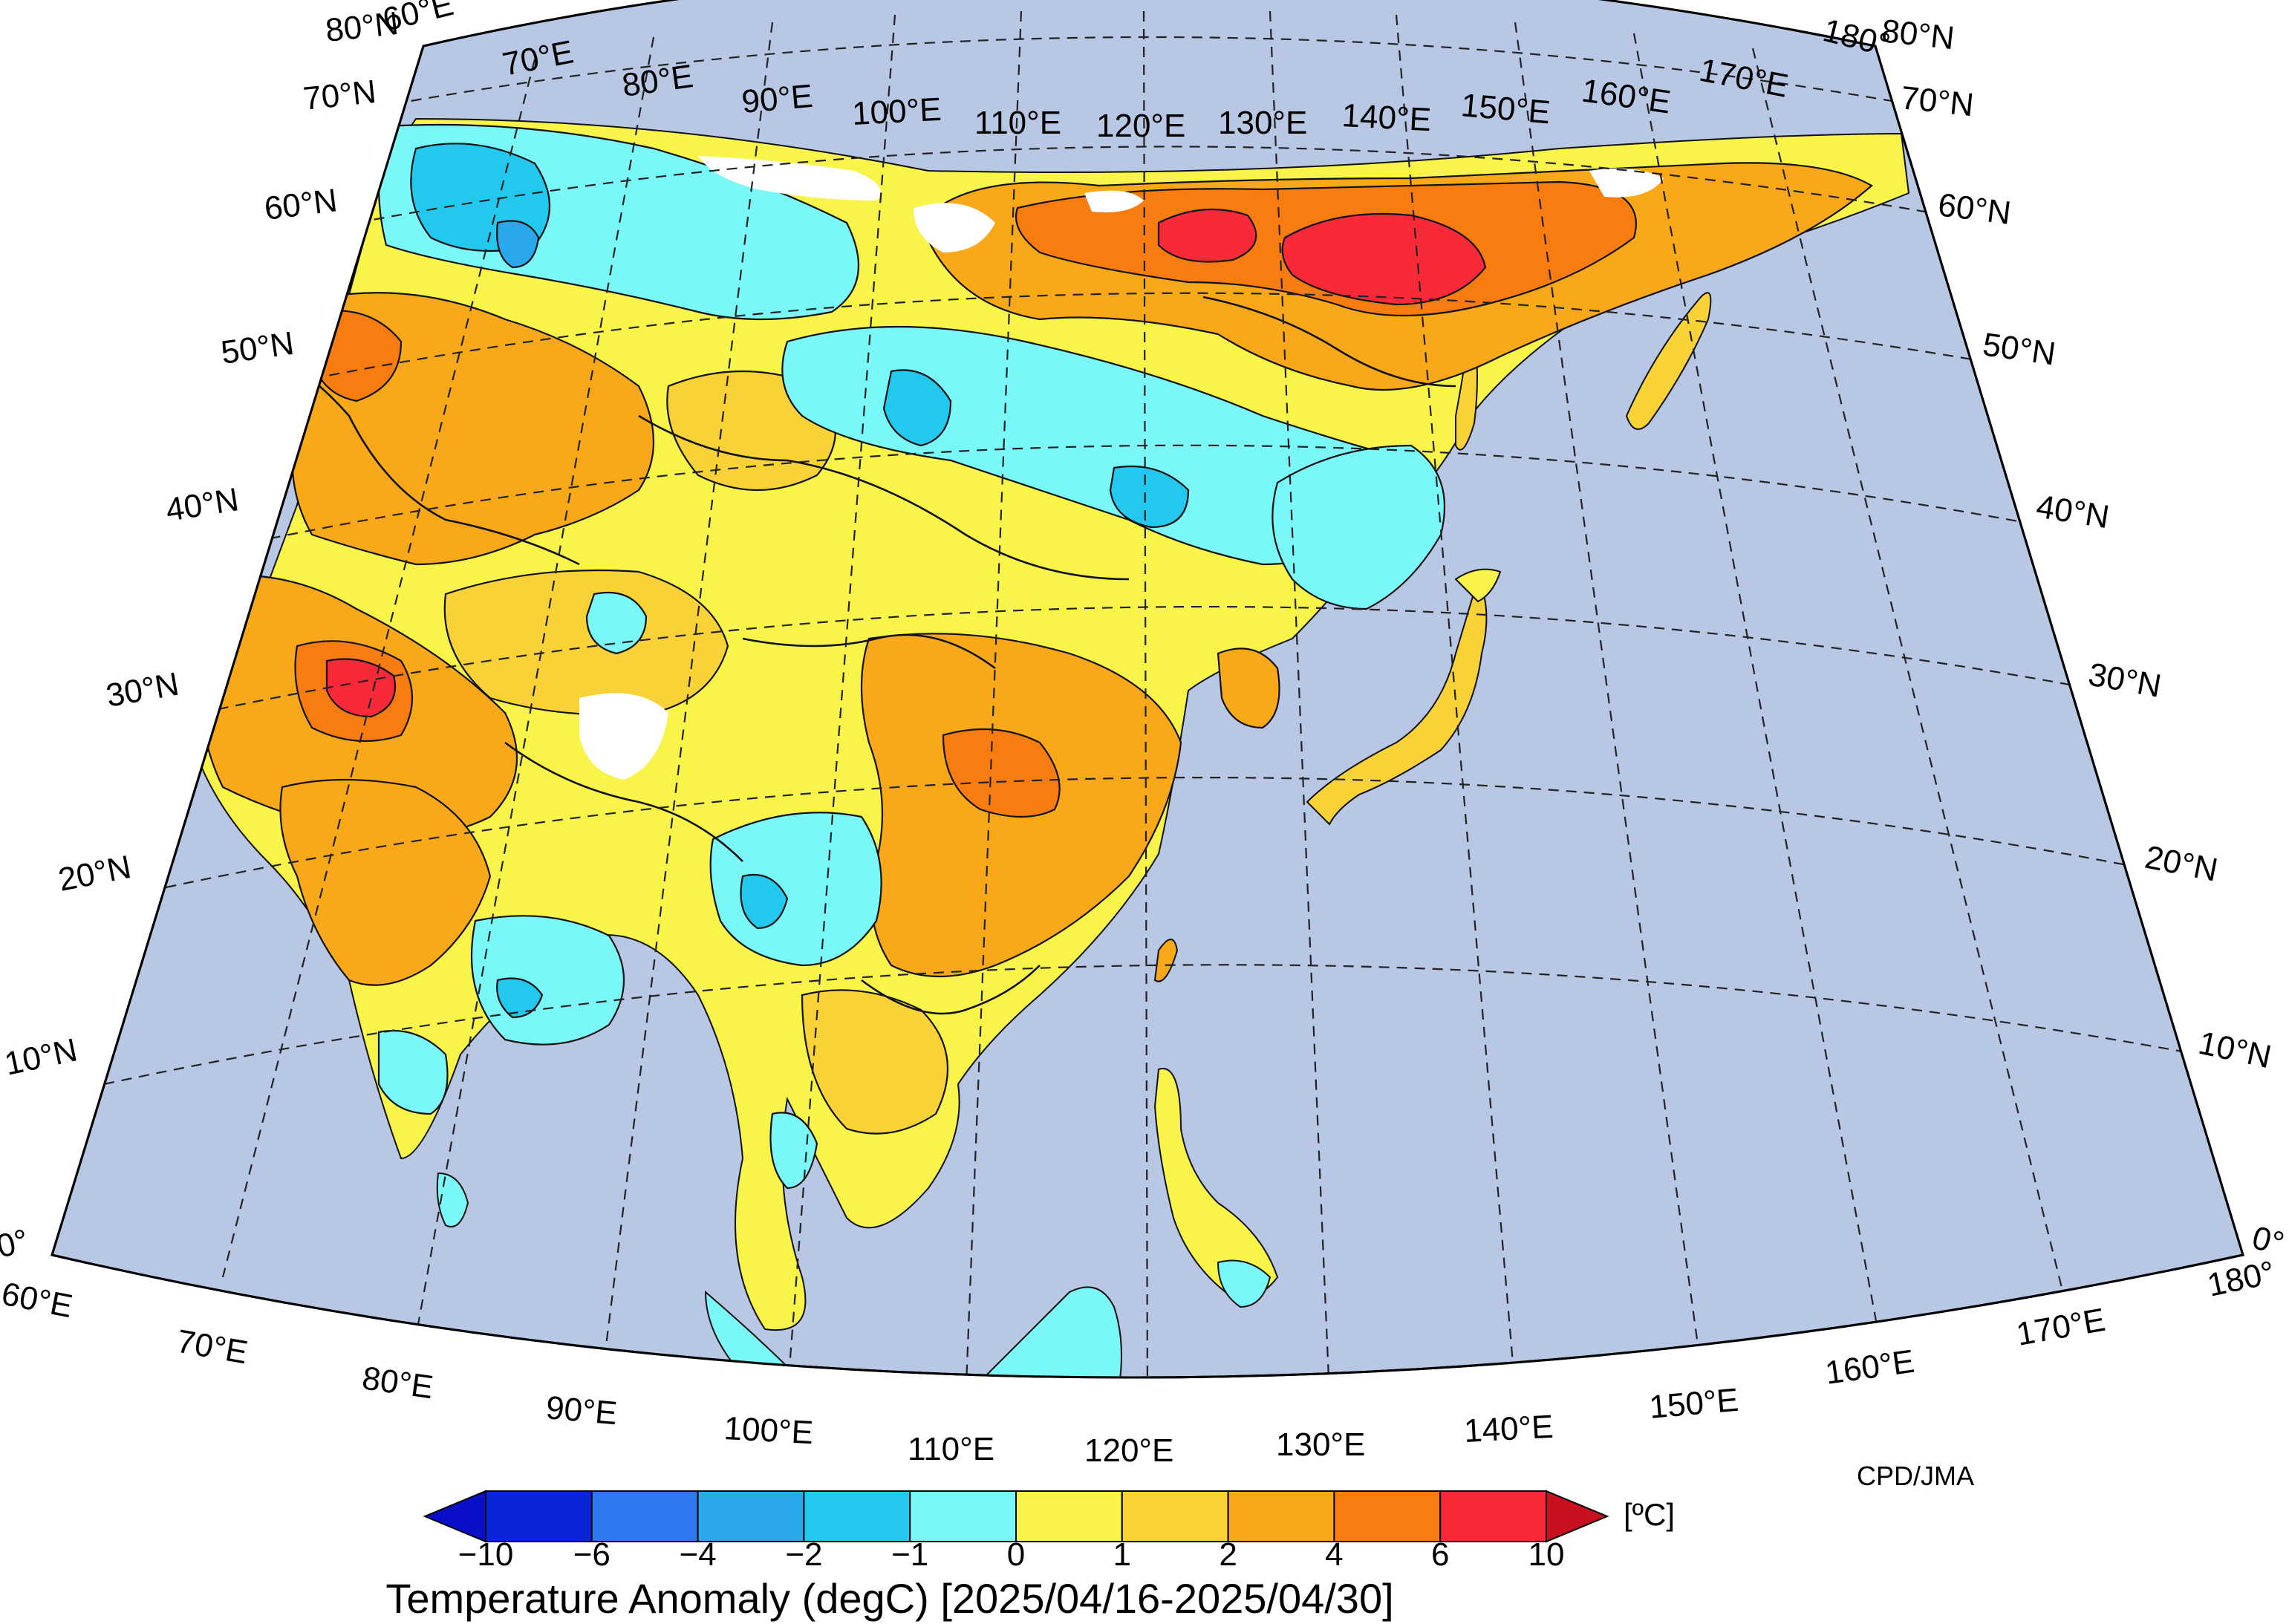 Image resolution: width=2289 pixels, height=1624 pixels. What do you see at coordinates (790, 178) in the screenshot?
I see `missing-north-coast` at bounding box center [790, 178].